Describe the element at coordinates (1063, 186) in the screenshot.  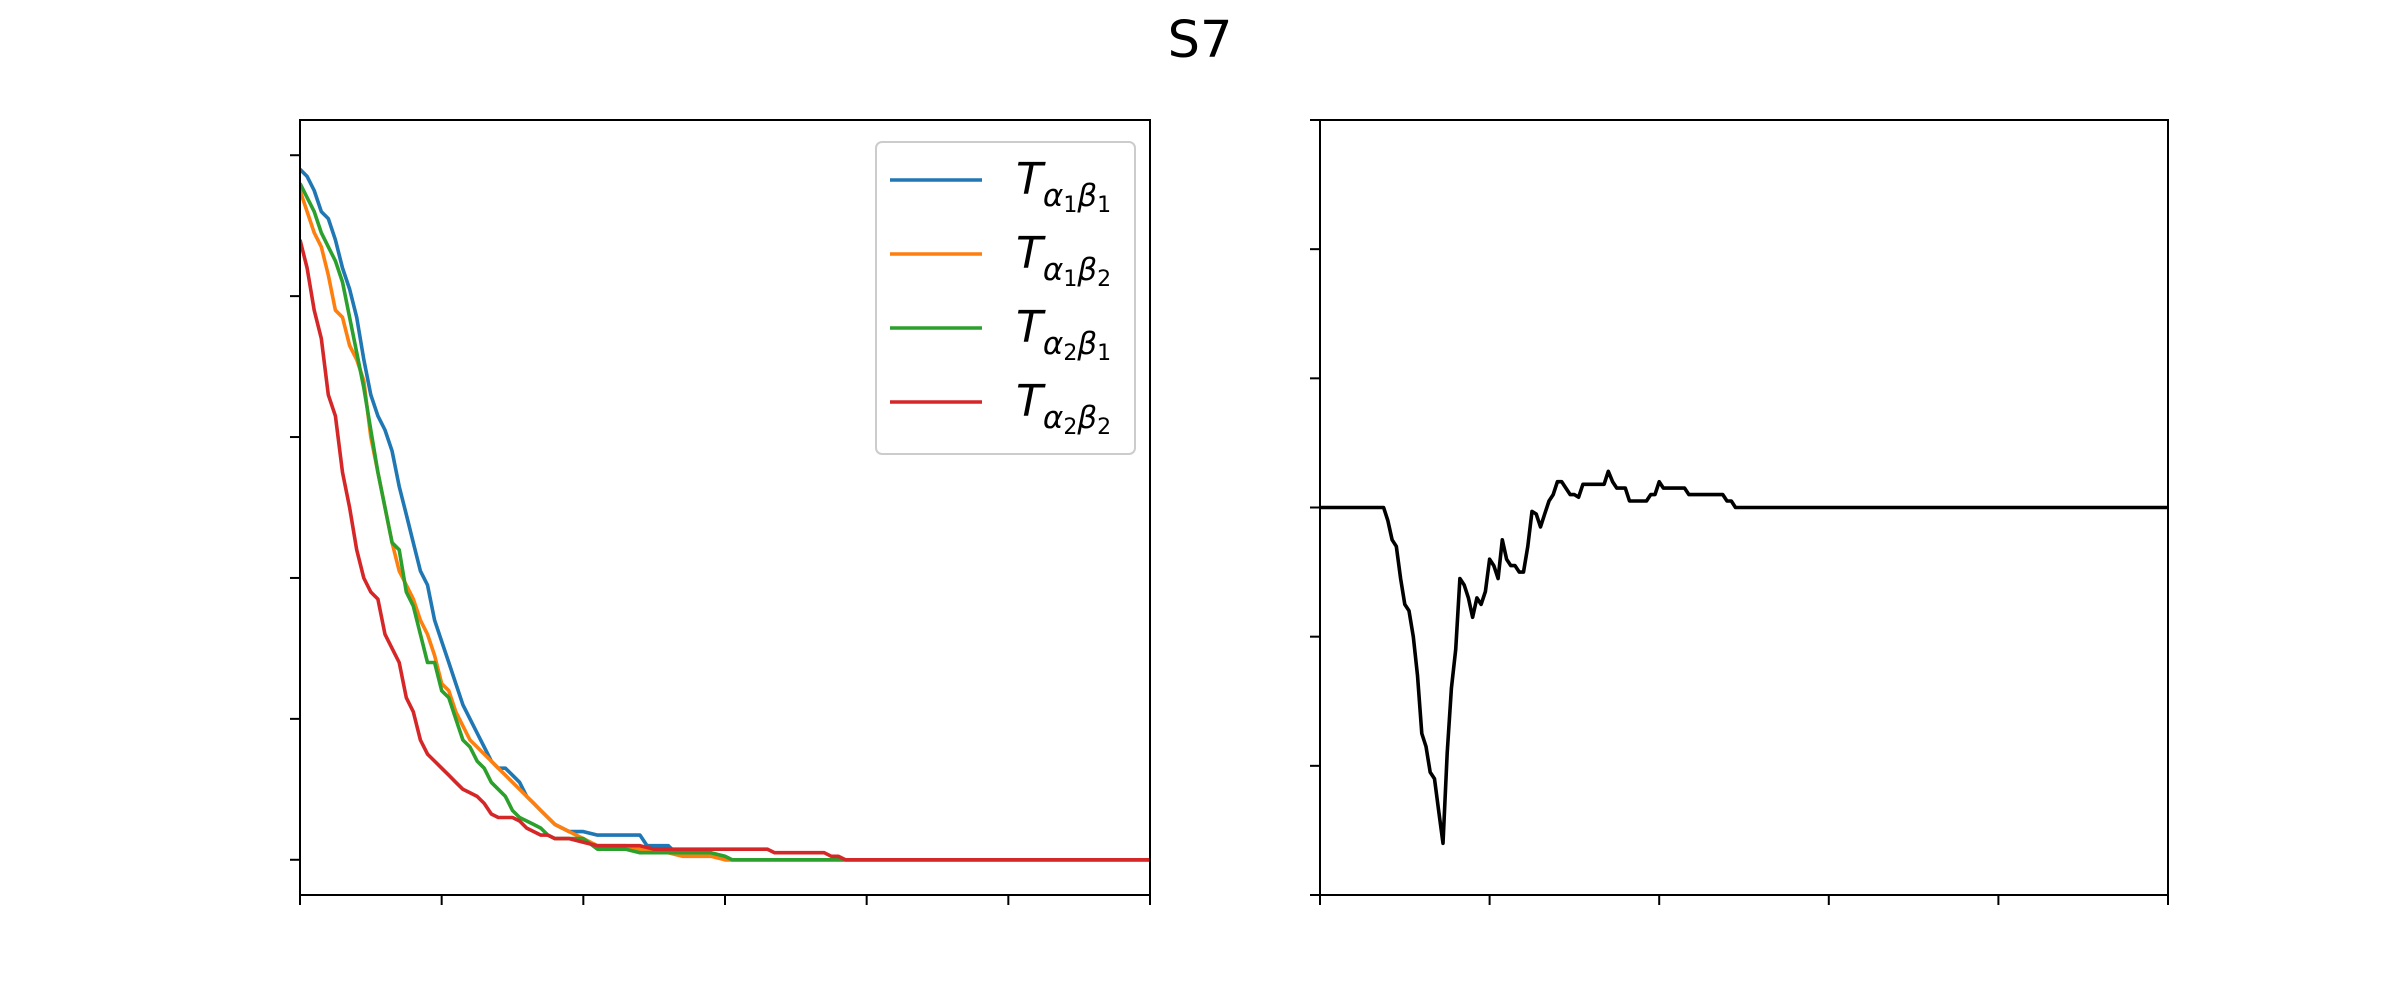
I see `legend-entry-1: Tα1β1` at that location.